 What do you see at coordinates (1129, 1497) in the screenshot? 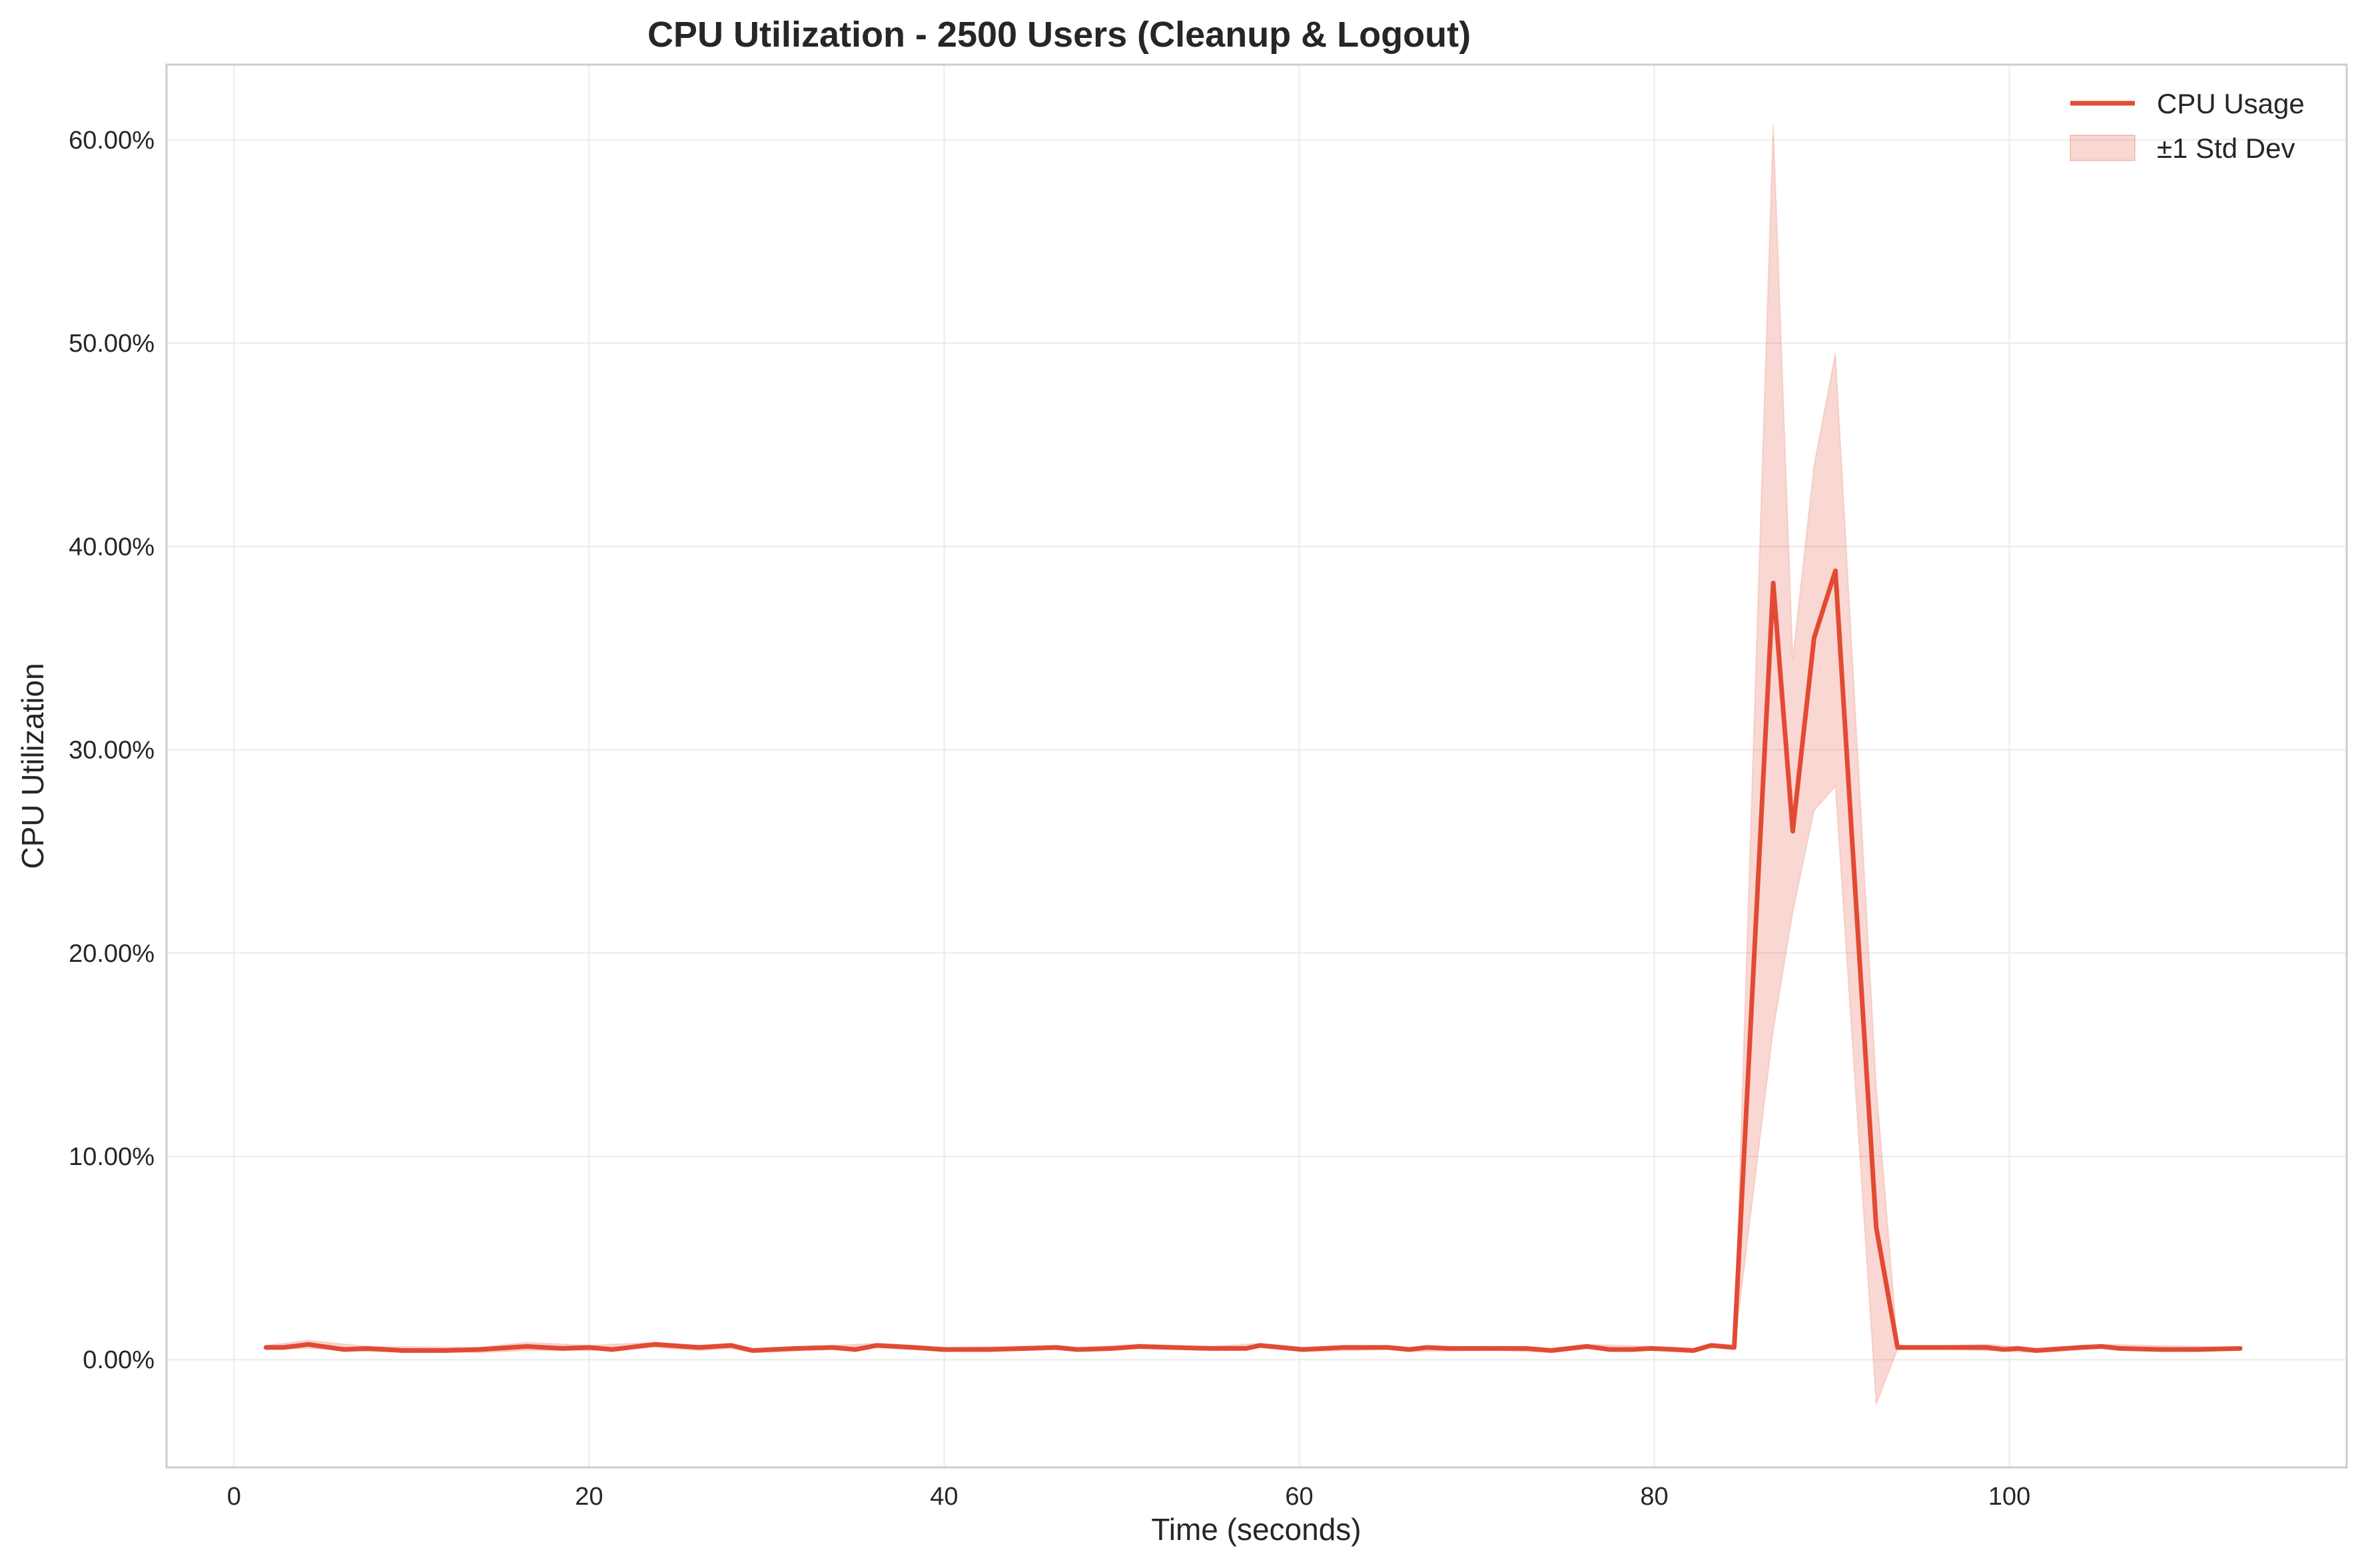
I see `x-axis-ticks: 0 20 40 60 80 100` at bounding box center [1129, 1497].